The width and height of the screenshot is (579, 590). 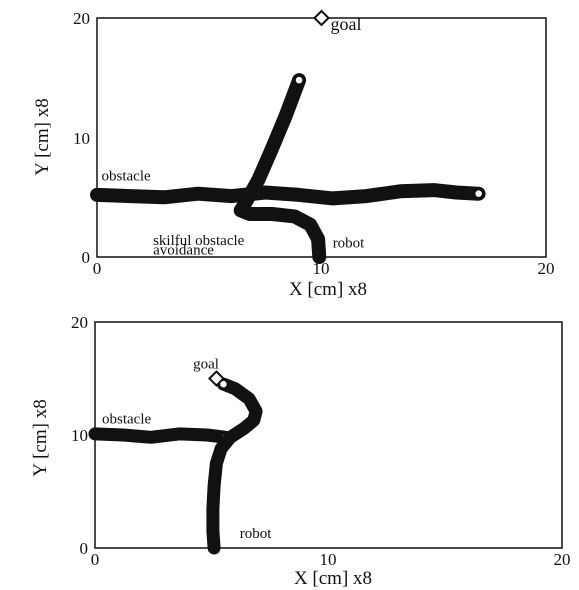 I want to click on obstacle-label-top: obstacle, so click(x=126, y=177).